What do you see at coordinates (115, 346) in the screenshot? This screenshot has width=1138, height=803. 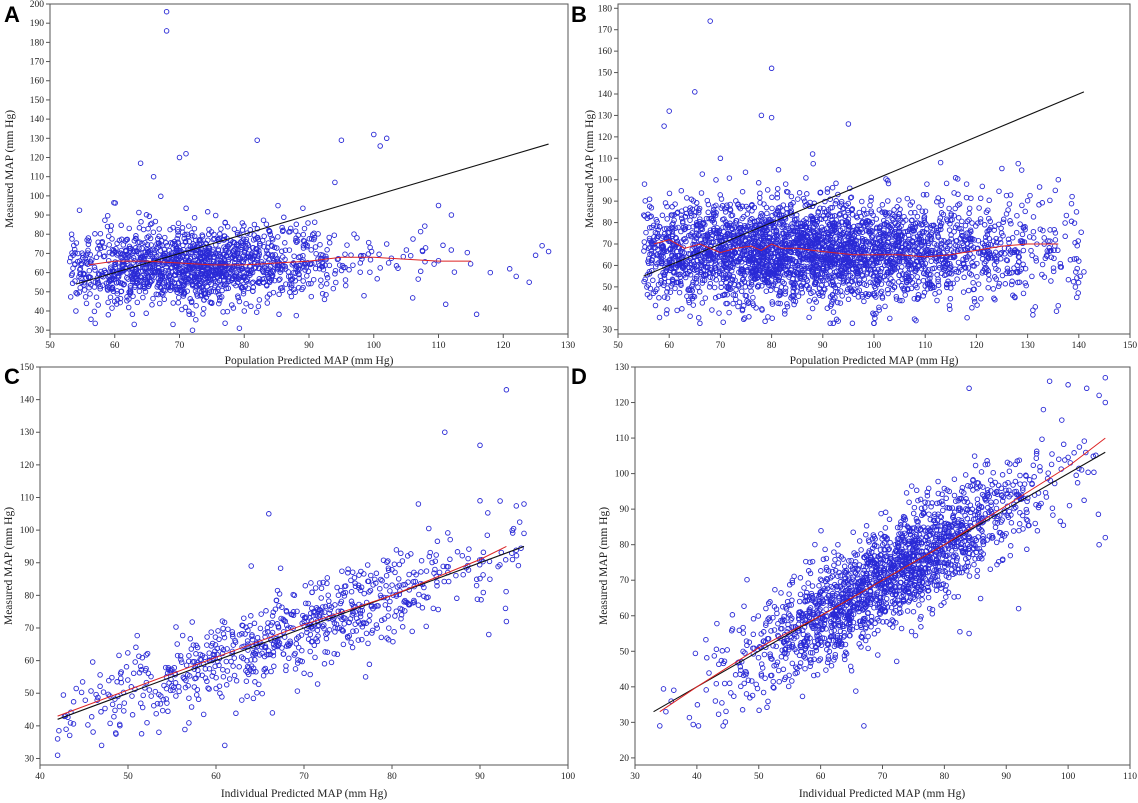 I see `x-tick-label: 60` at bounding box center [115, 346].